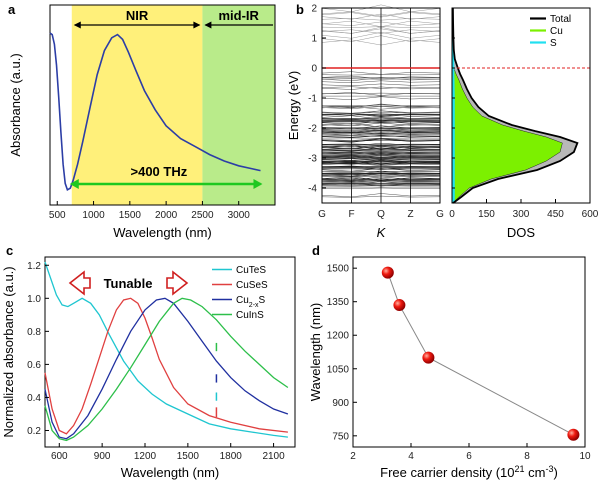 The width and height of the screenshot is (600, 485). I want to click on legend-c-label-2: Cu2-xS, so click(251, 302).